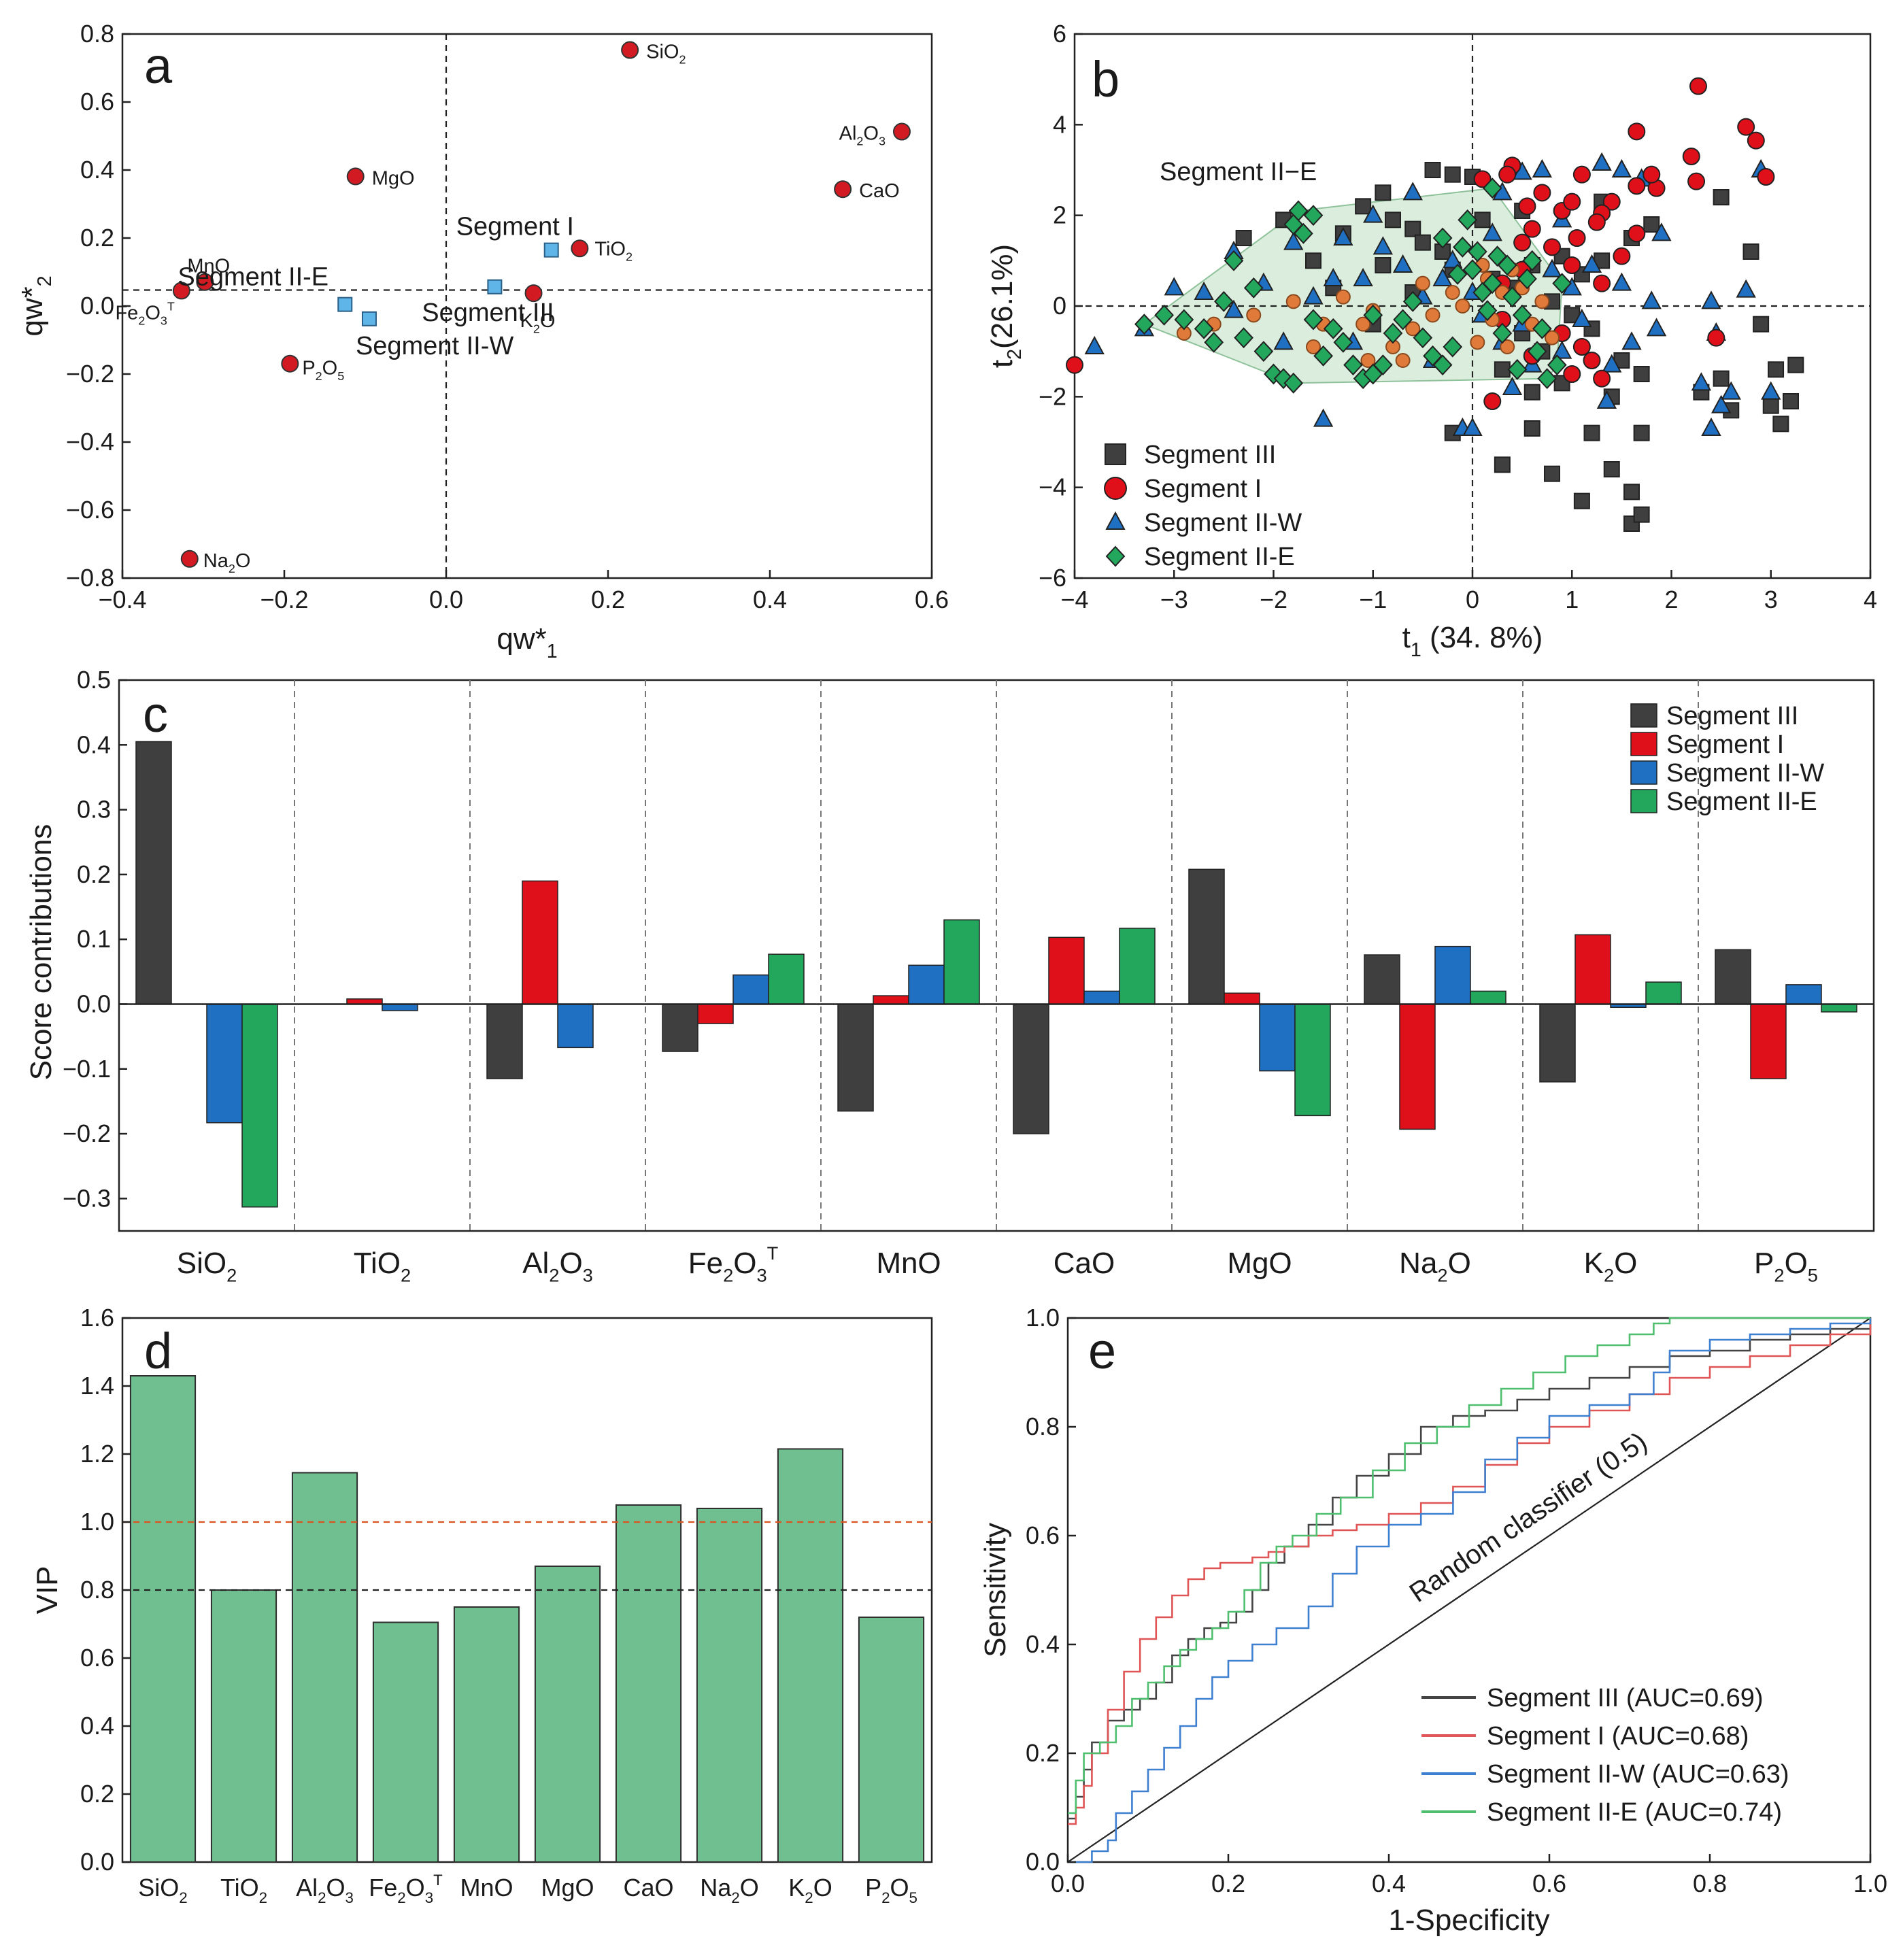  Describe the element at coordinates (1101, 998) in the screenshot. I see `bar-segment-ii-w-cao` at that location.